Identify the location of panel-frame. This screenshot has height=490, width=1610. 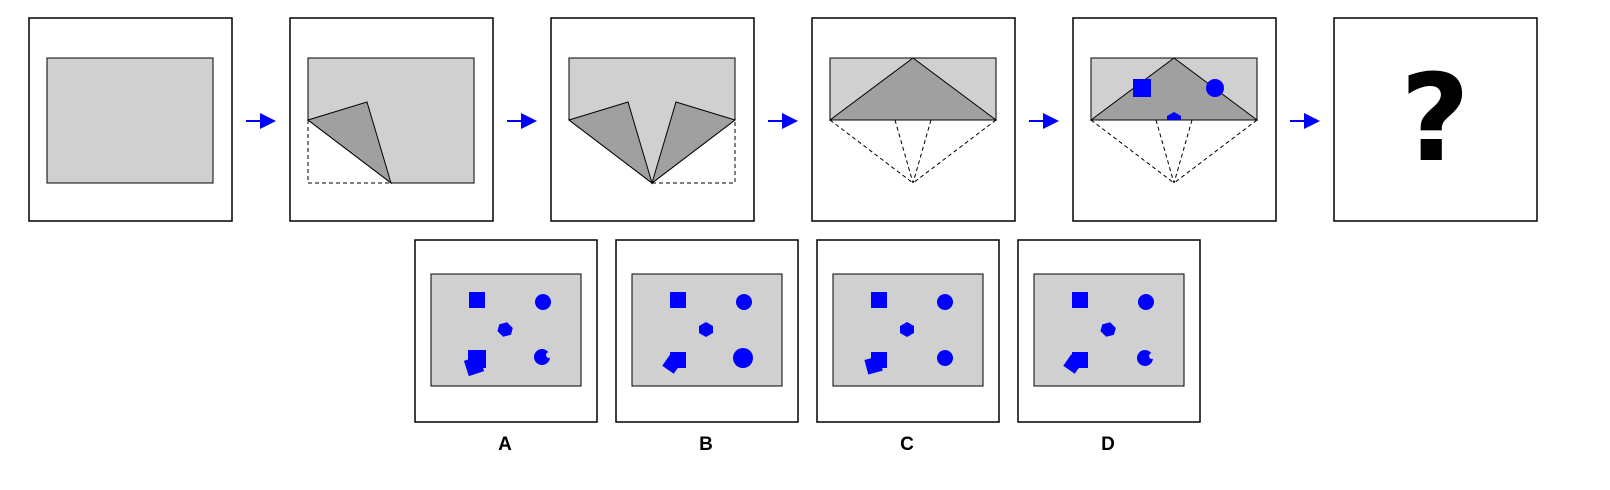
(1435, 119).